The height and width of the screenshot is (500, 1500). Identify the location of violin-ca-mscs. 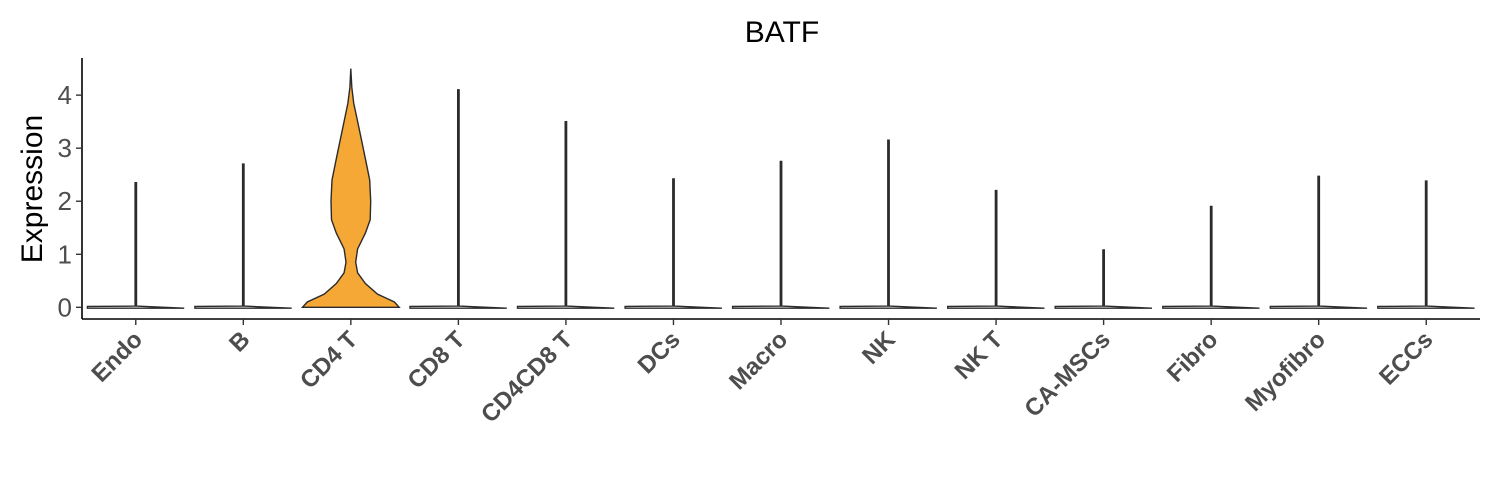
(1103, 279).